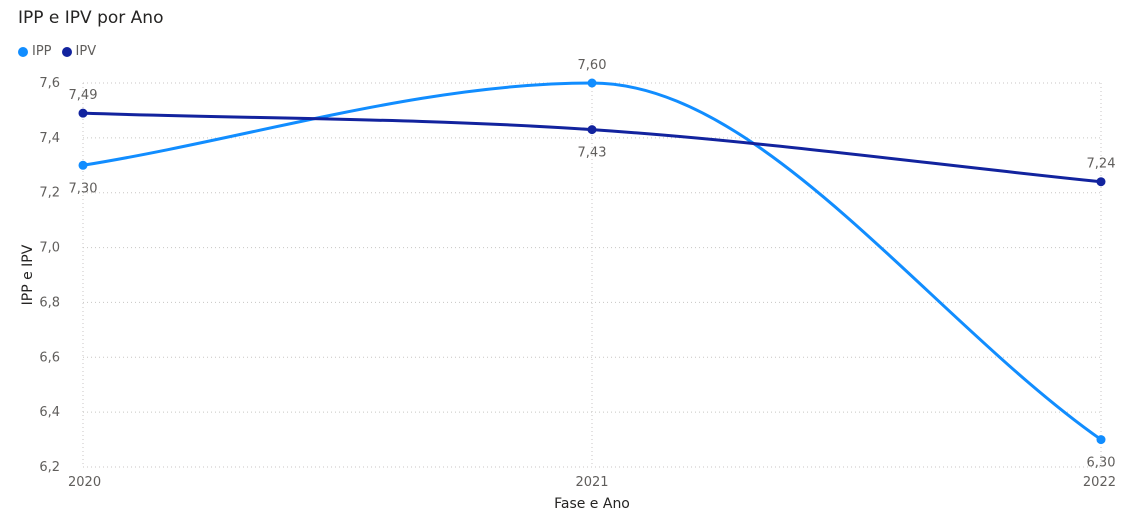 The height and width of the screenshot is (515, 1124). Describe the element at coordinates (1101, 164) in the screenshot. I see `data-label-ipv: 7,24` at that location.